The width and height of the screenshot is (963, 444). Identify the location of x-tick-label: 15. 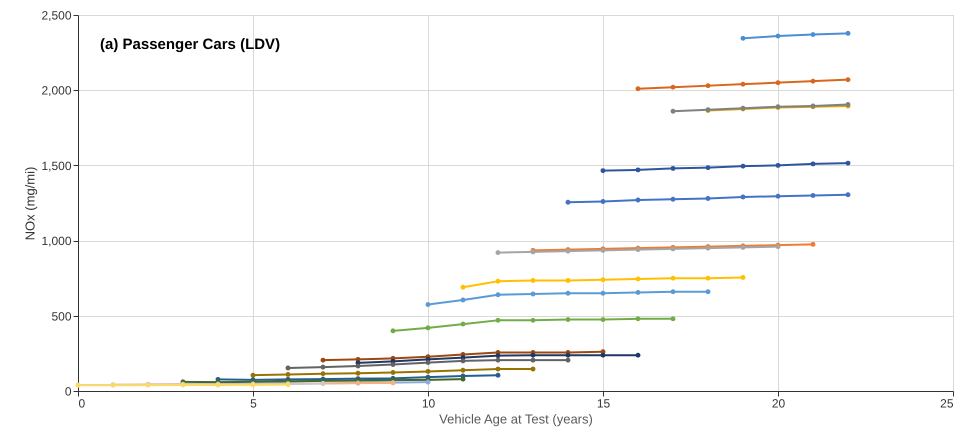
(603, 403).